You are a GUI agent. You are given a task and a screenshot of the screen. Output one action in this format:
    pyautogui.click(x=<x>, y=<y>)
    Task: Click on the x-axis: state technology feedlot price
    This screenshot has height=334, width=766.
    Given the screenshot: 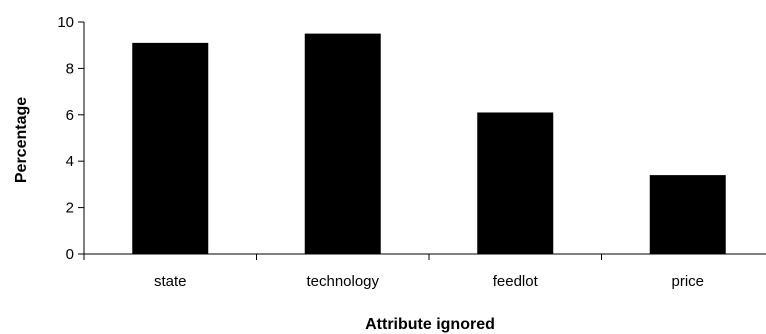 What is the action you would take?
    pyautogui.click(x=424, y=271)
    